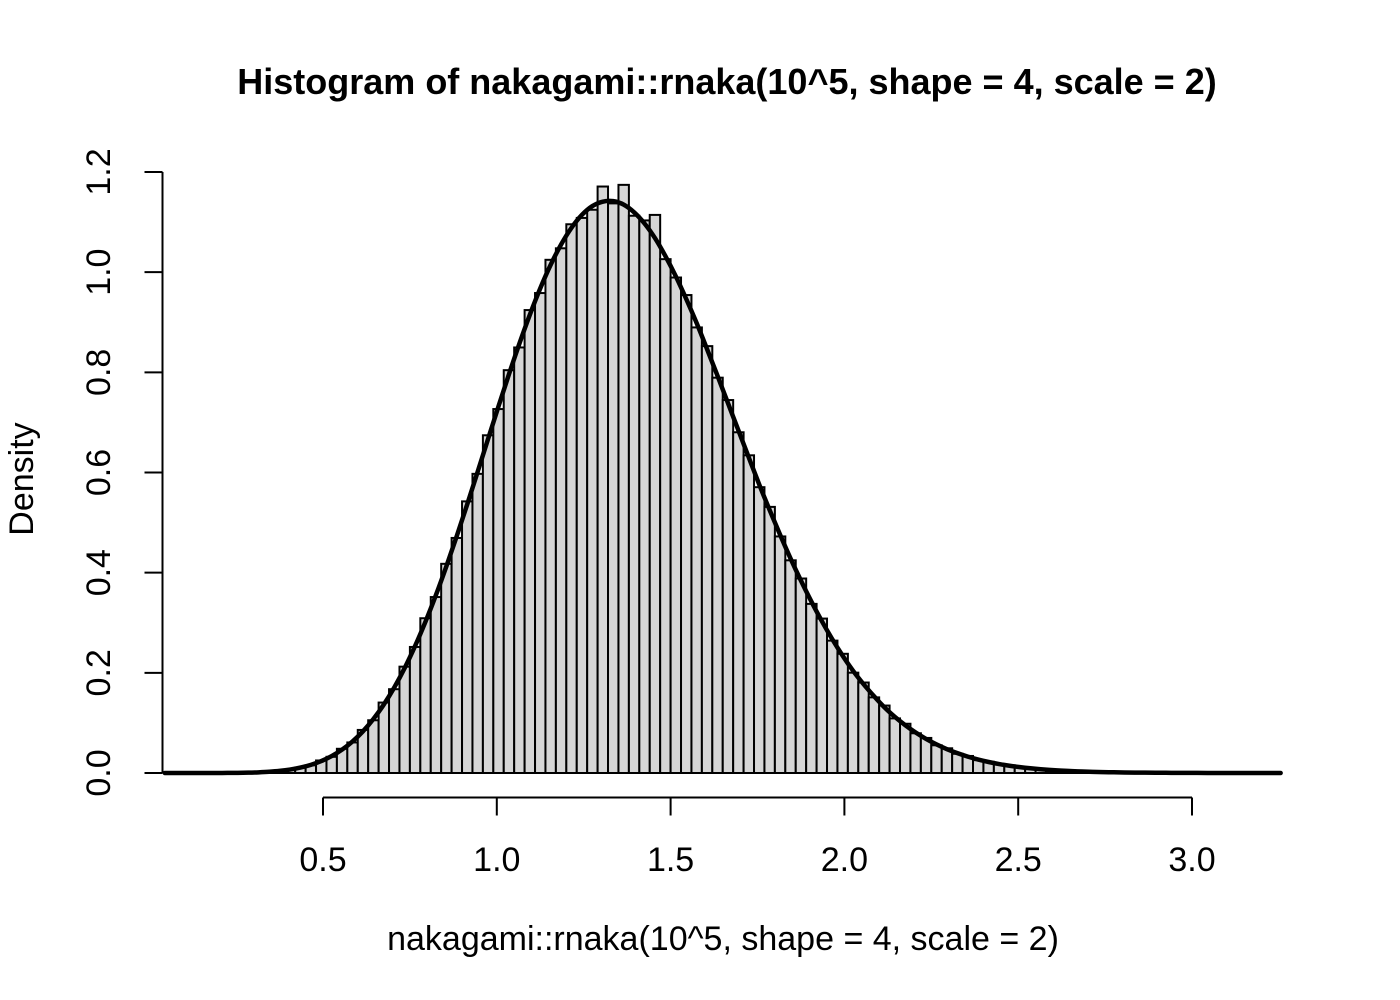 This screenshot has width=1400, height=1000. What do you see at coordinates (99, 572) in the screenshot?
I see `y-tick-label: 0.4` at bounding box center [99, 572].